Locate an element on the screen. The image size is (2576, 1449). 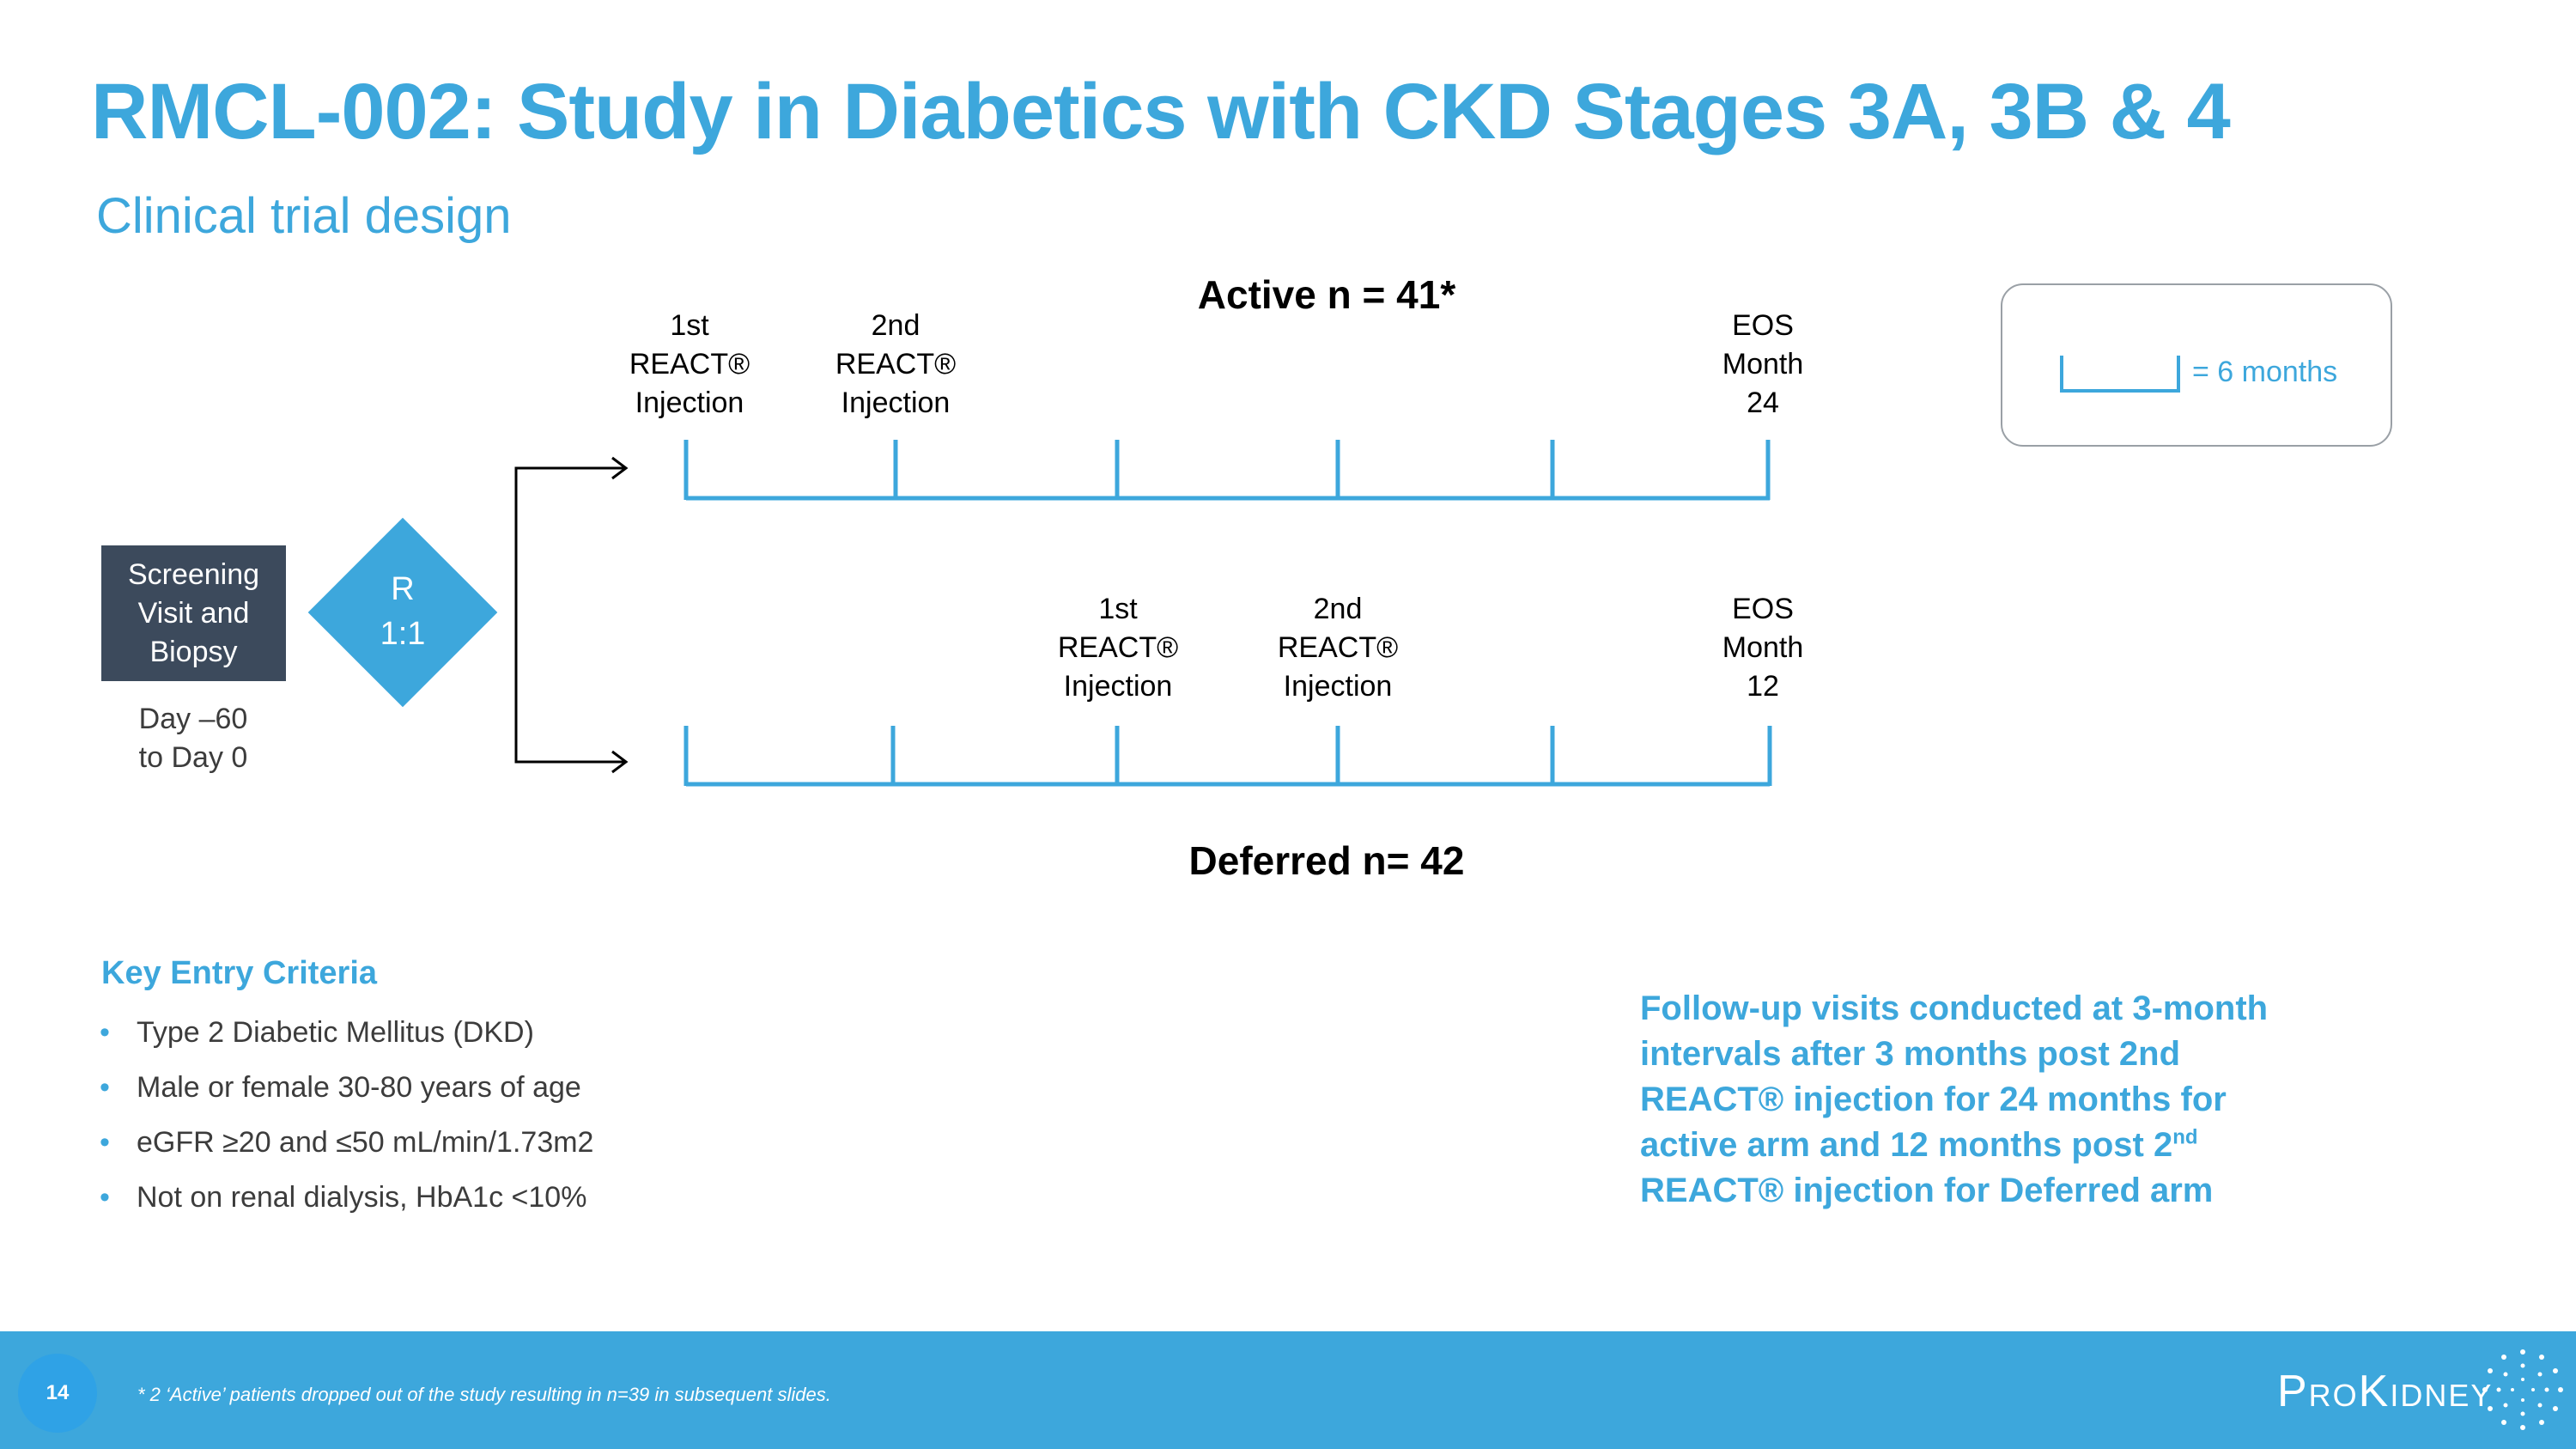
arm-split-connector is located at coordinates (570, 615).